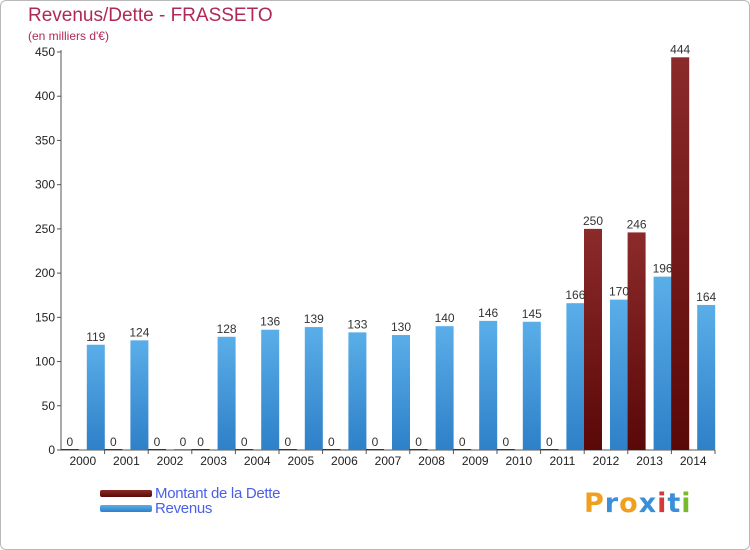 The image size is (750, 550). Describe the element at coordinates (518, 461) in the screenshot. I see `x-tick-label: 2010` at that location.